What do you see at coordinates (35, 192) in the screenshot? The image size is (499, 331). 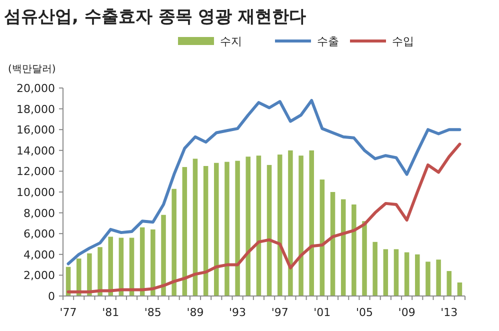 I see `y-tick-label: 10,000` at bounding box center [35, 192].